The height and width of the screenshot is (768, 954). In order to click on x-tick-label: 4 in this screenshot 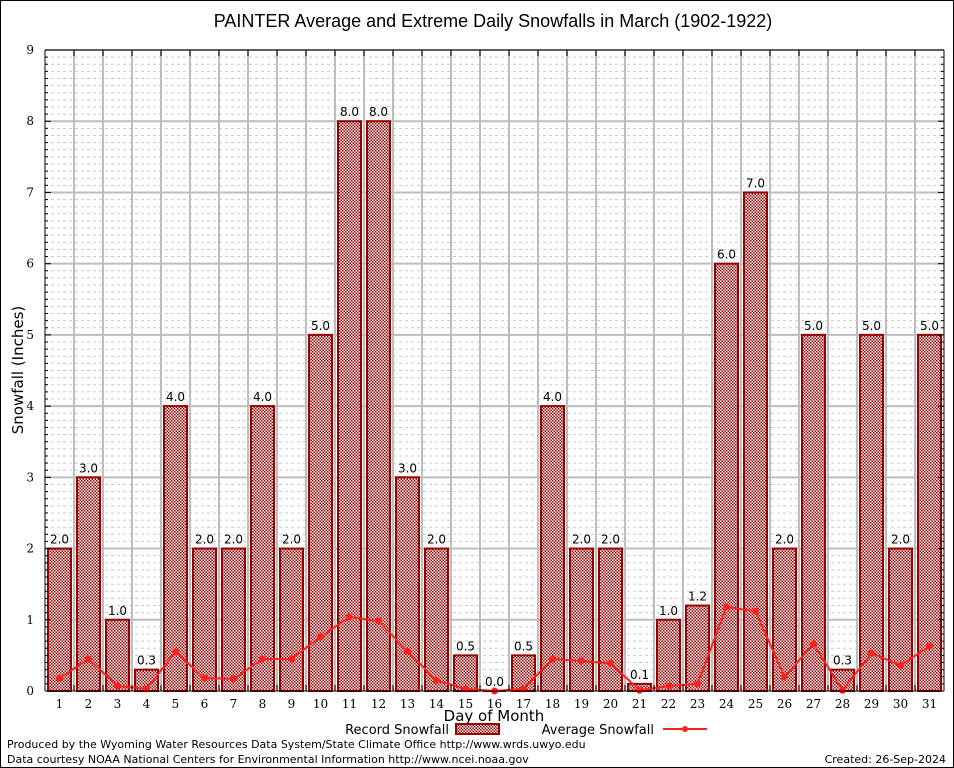, I will do `click(147, 704)`.